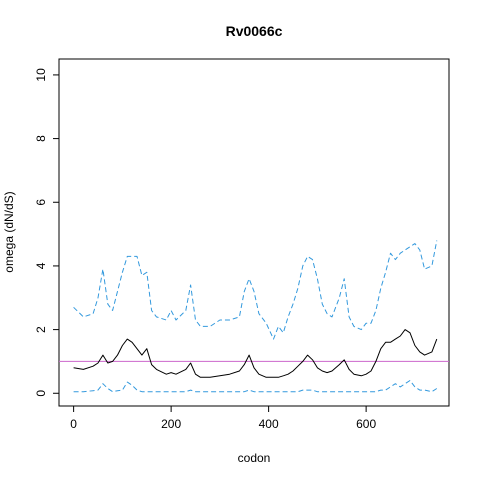 This screenshot has height=480, width=480. Describe the element at coordinates (41, 393) in the screenshot. I see `y-tick-label: 0` at that location.